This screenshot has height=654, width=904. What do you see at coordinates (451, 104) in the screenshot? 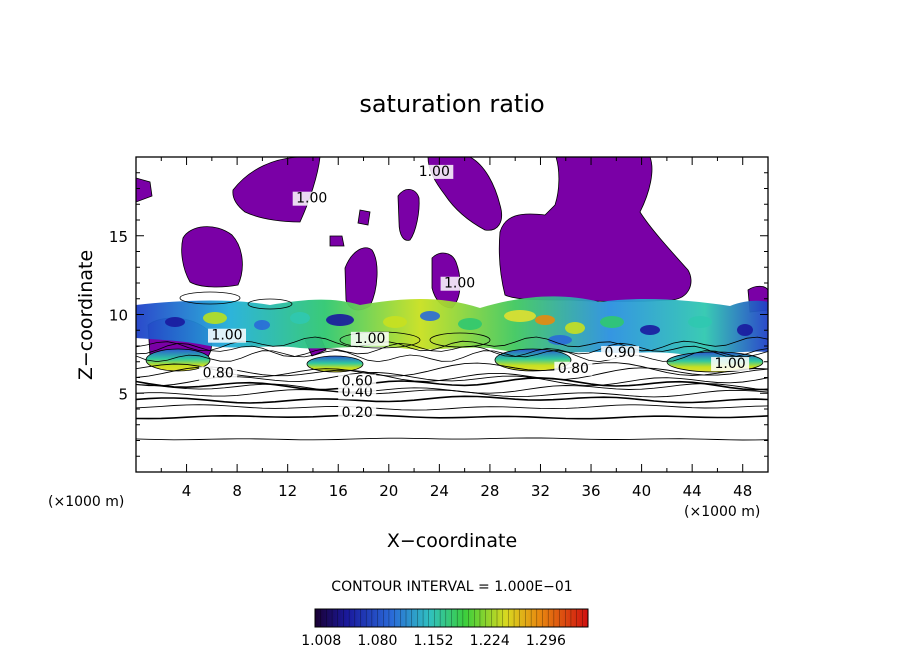
I see `chart-title: saturation ratio` at bounding box center [451, 104].